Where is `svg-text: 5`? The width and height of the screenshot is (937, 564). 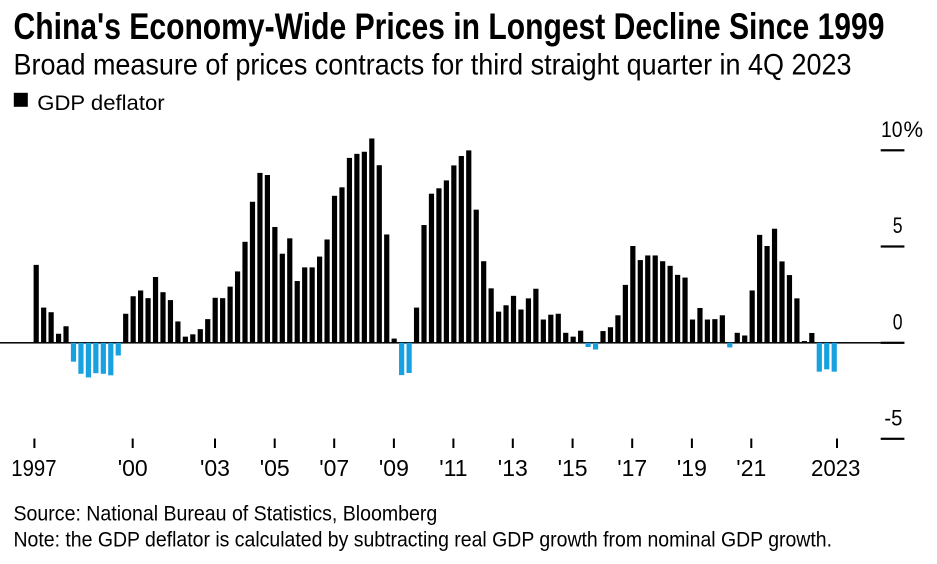
svg-text: 5 is located at coordinates (898, 225).